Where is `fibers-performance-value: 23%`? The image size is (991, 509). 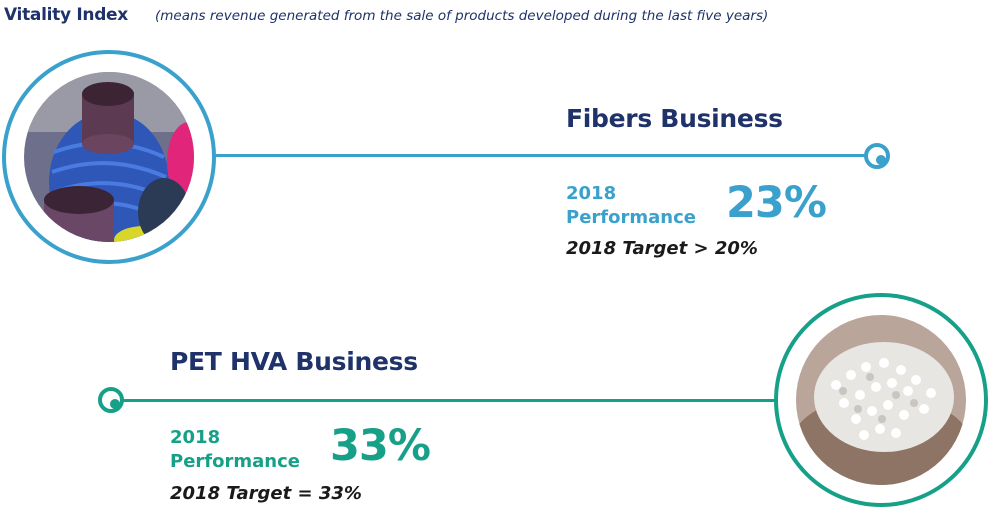 fibers-performance-value: 23% is located at coordinates (776, 203).